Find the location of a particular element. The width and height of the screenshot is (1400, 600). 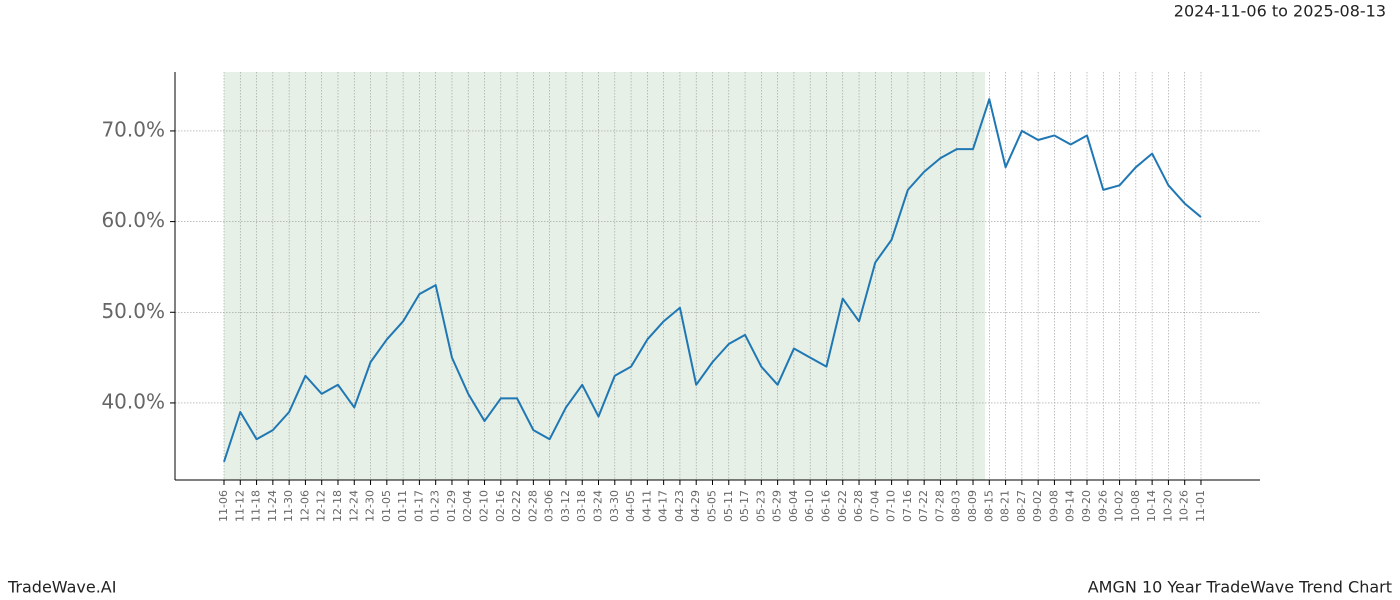

x-tick-label: 10-08 is located at coordinates (1135, 506).